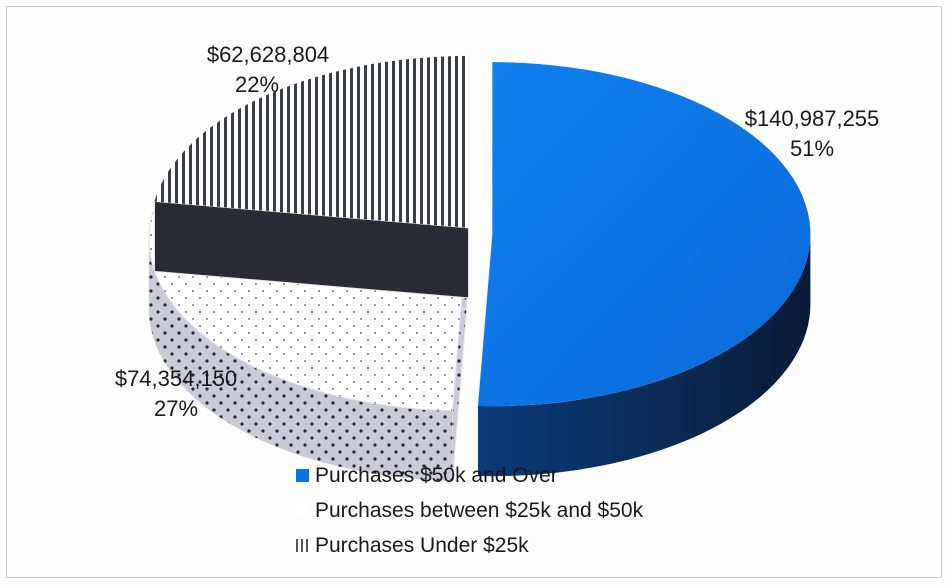 The image size is (950, 586). Describe the element at coordinates (268, 54) in the screenshot. I see `slice-value-label: $62,628,804` at that location.